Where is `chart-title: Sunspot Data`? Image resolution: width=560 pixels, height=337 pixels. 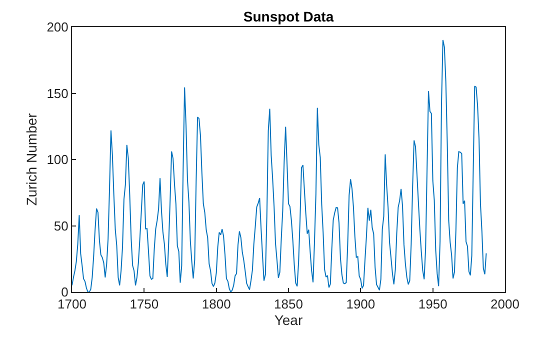
chart-title: Sunspot Data is located at coordinates (288, 16).